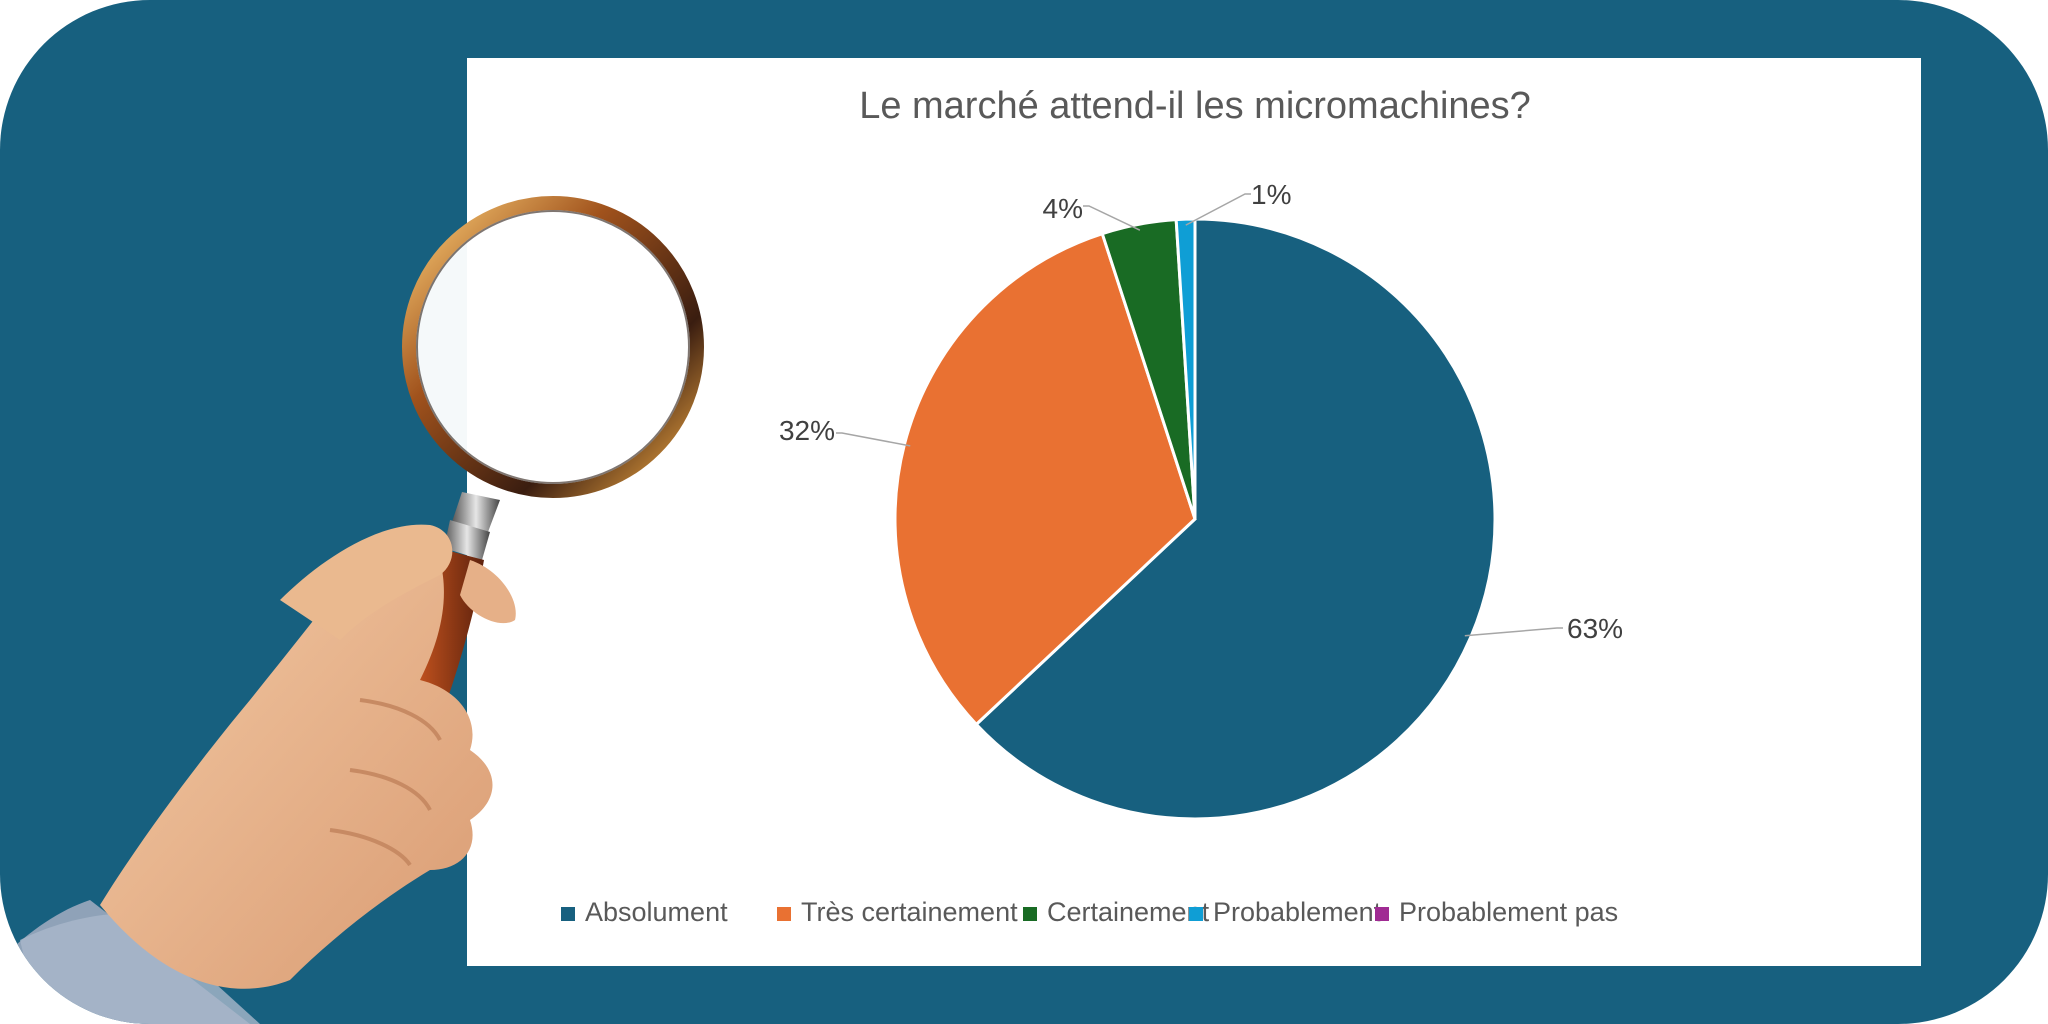  What do you see at coordinates (1195, 106) in the screenshot?
I see `chart-title: Le marché attend-il les micromachines?` at bounding box center [1195, 106].